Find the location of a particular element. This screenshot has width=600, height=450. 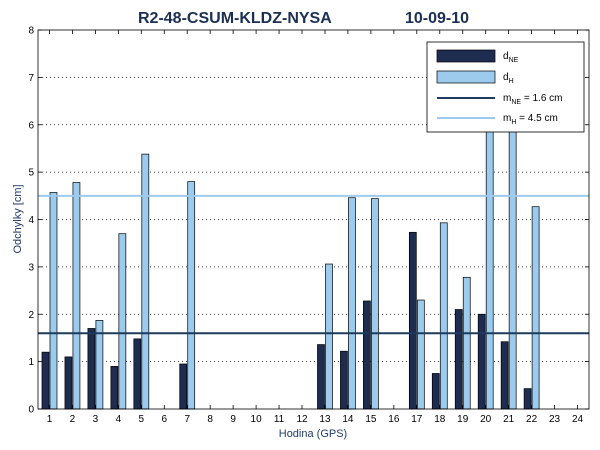

chart-date: 10-09-10 is located at coordinates (437, 18).